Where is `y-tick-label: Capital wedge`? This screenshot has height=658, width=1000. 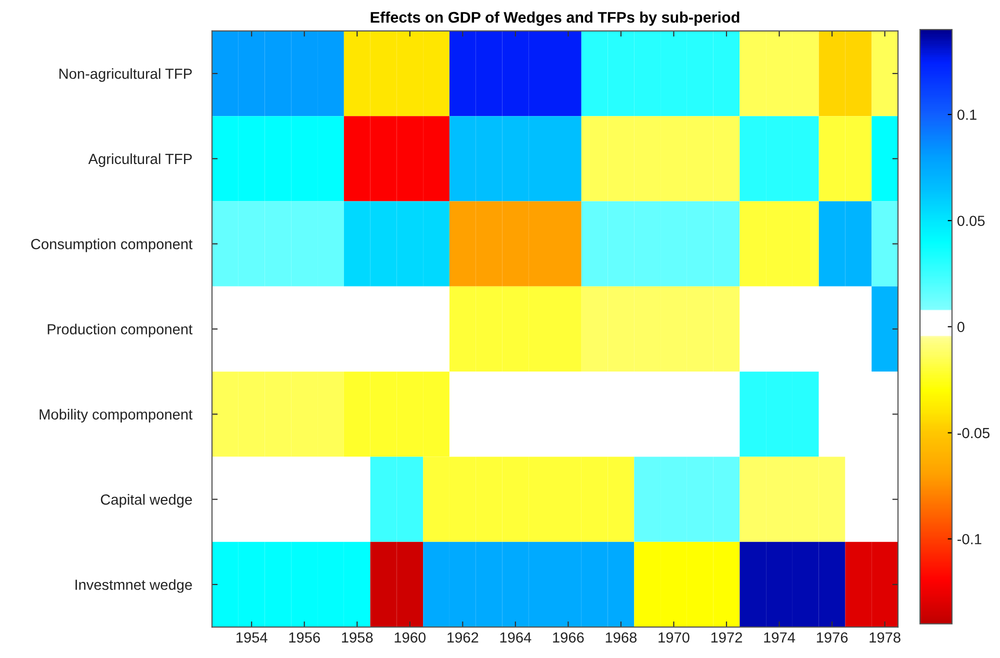
y-tick-label: Capital wedge is located at coordinates (146, 501).